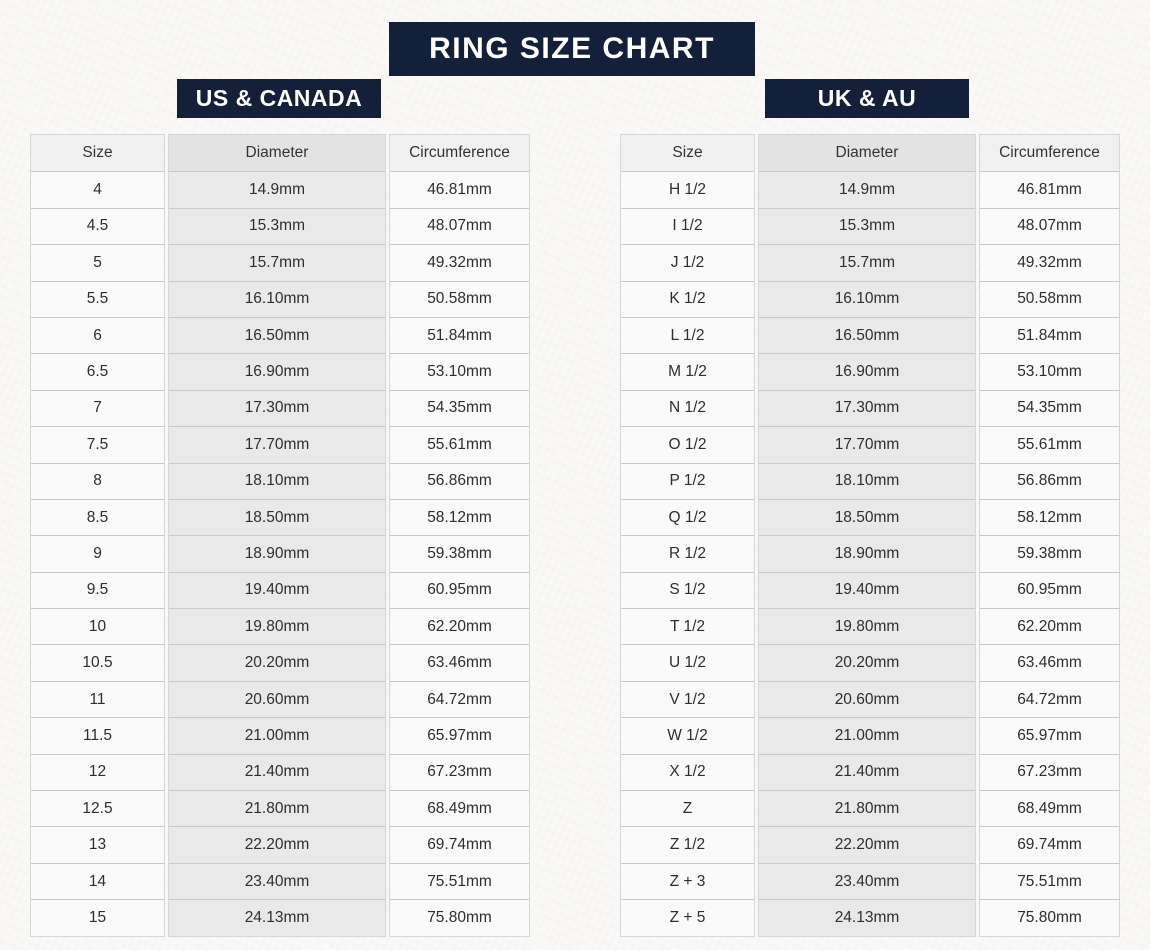 Image resolution: width=1150 pixels, height=950 pixels. I want to click on uk-au-label: UK & AU, so click(867, 98).